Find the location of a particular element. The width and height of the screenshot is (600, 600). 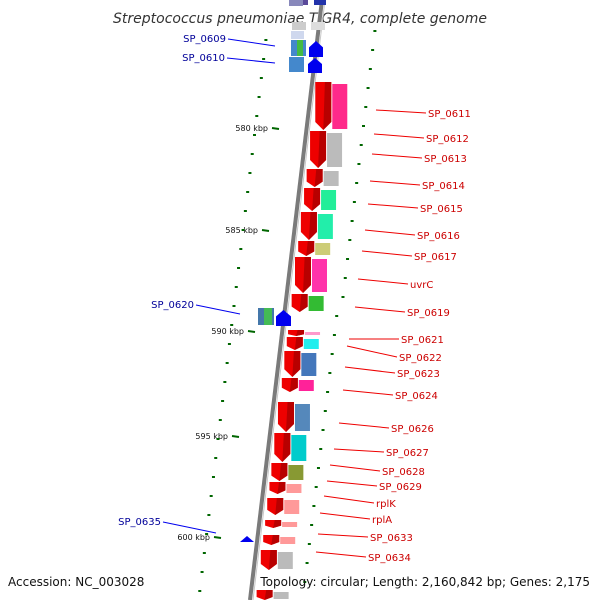

scale-tick-label: 595 kbp is located at coordinates (211, 436).